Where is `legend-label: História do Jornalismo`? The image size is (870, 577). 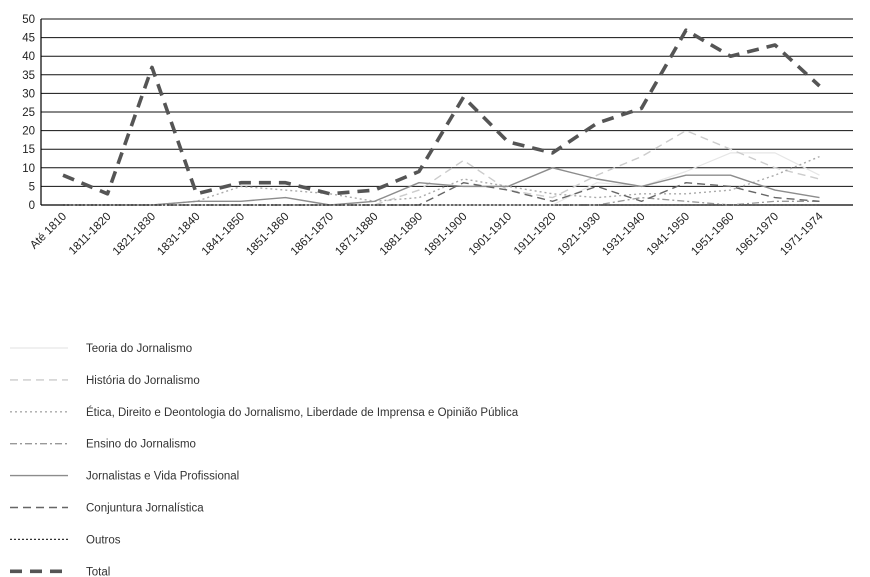
legend-label: História do Jornalismo is located at coordinates (143, 381).